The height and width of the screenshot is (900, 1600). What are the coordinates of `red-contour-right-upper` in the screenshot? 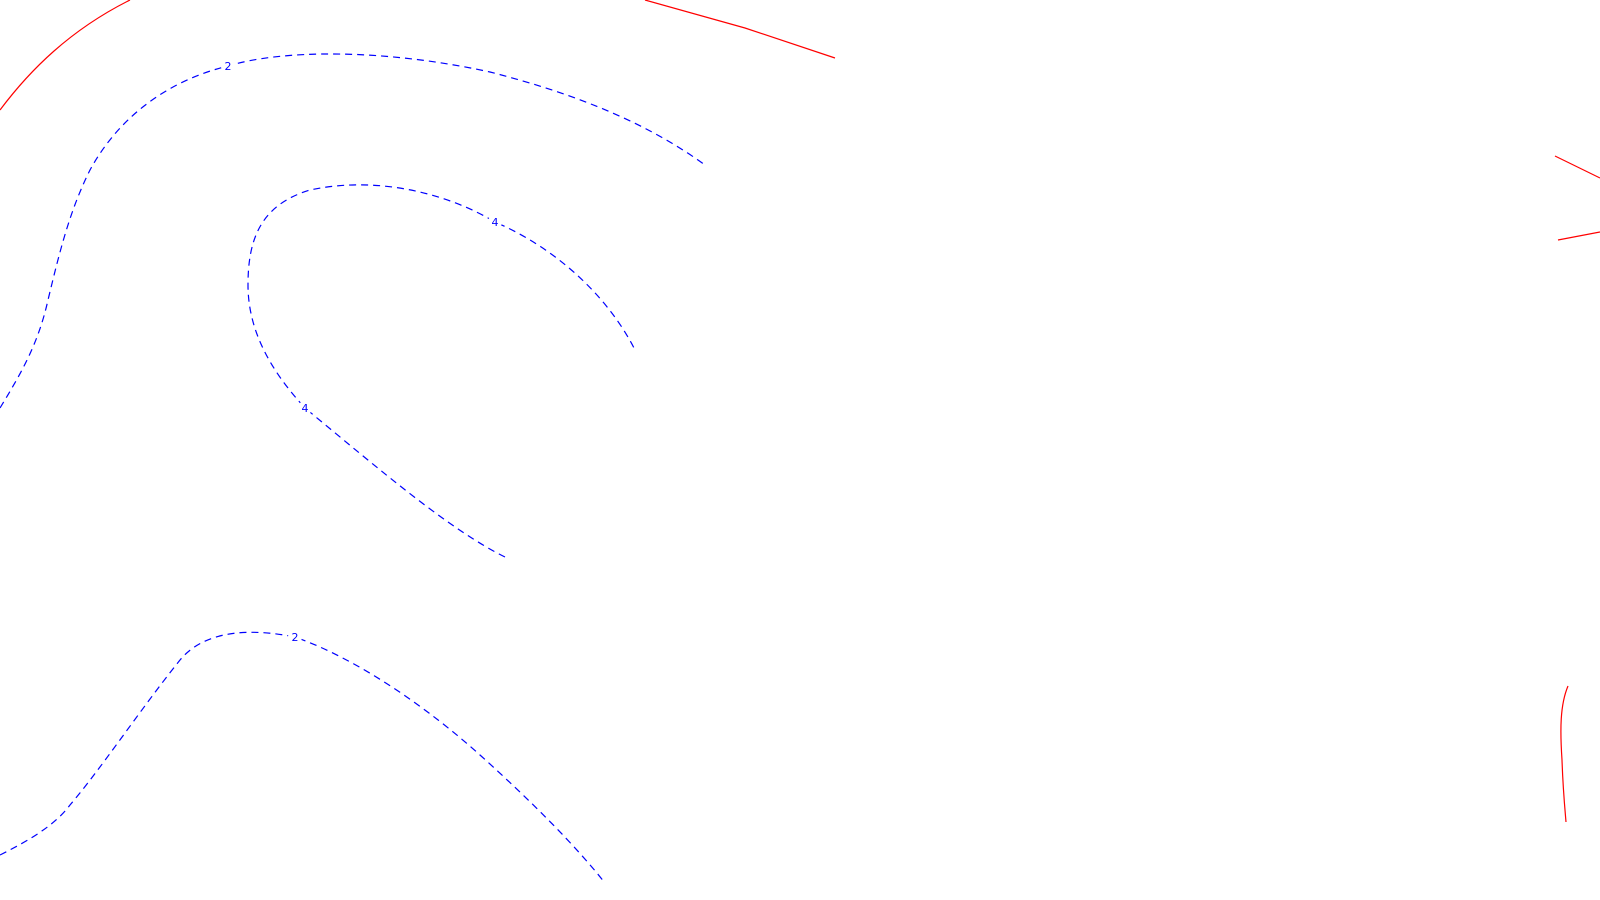 It's located at (1577, 167).